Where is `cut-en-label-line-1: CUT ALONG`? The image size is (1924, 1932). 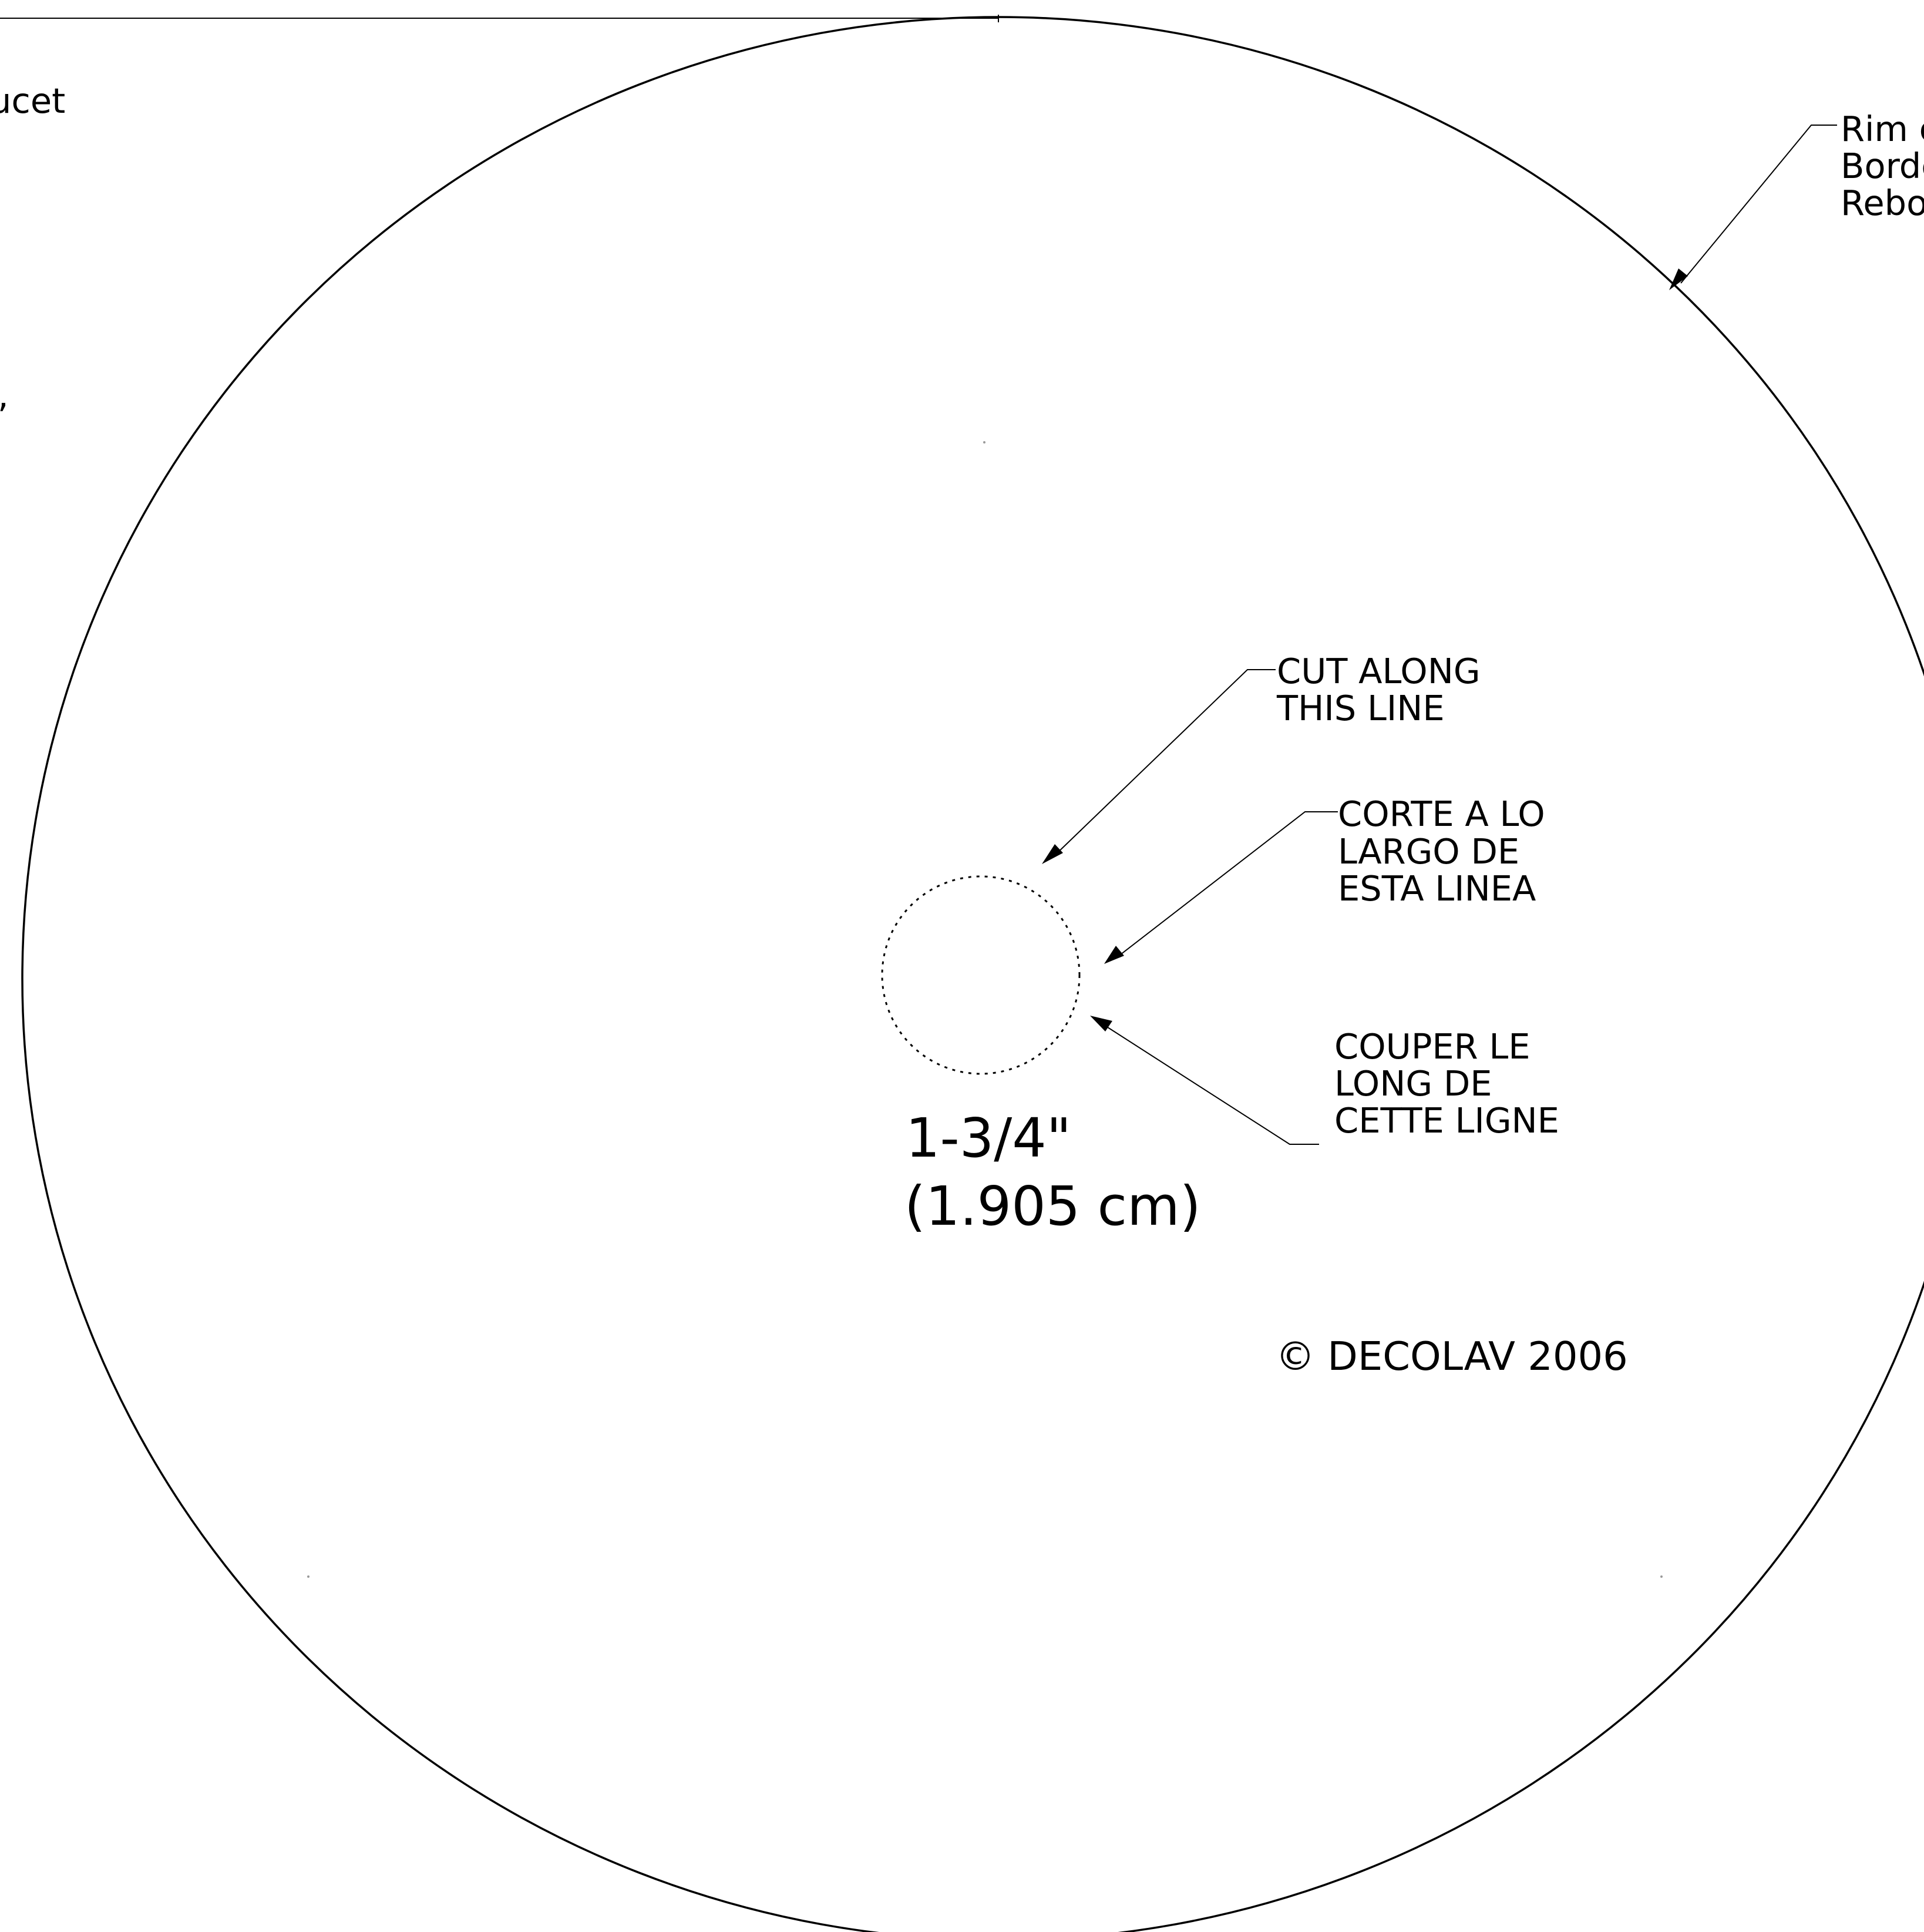
cut-en-label-line-1: CUT ALONG is located at coordinates (1379, 671).